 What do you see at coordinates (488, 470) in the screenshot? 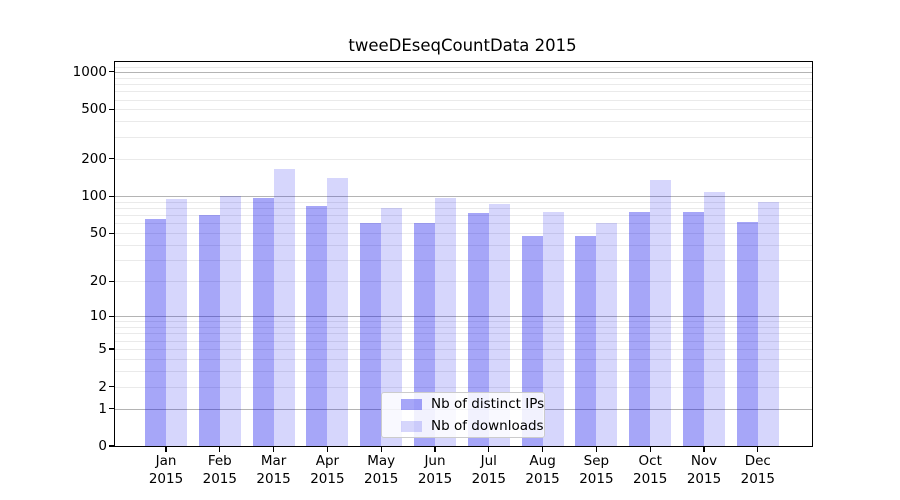
I see `x-tick-label-jul: Jul 2015` at bounding box center [488, 470].